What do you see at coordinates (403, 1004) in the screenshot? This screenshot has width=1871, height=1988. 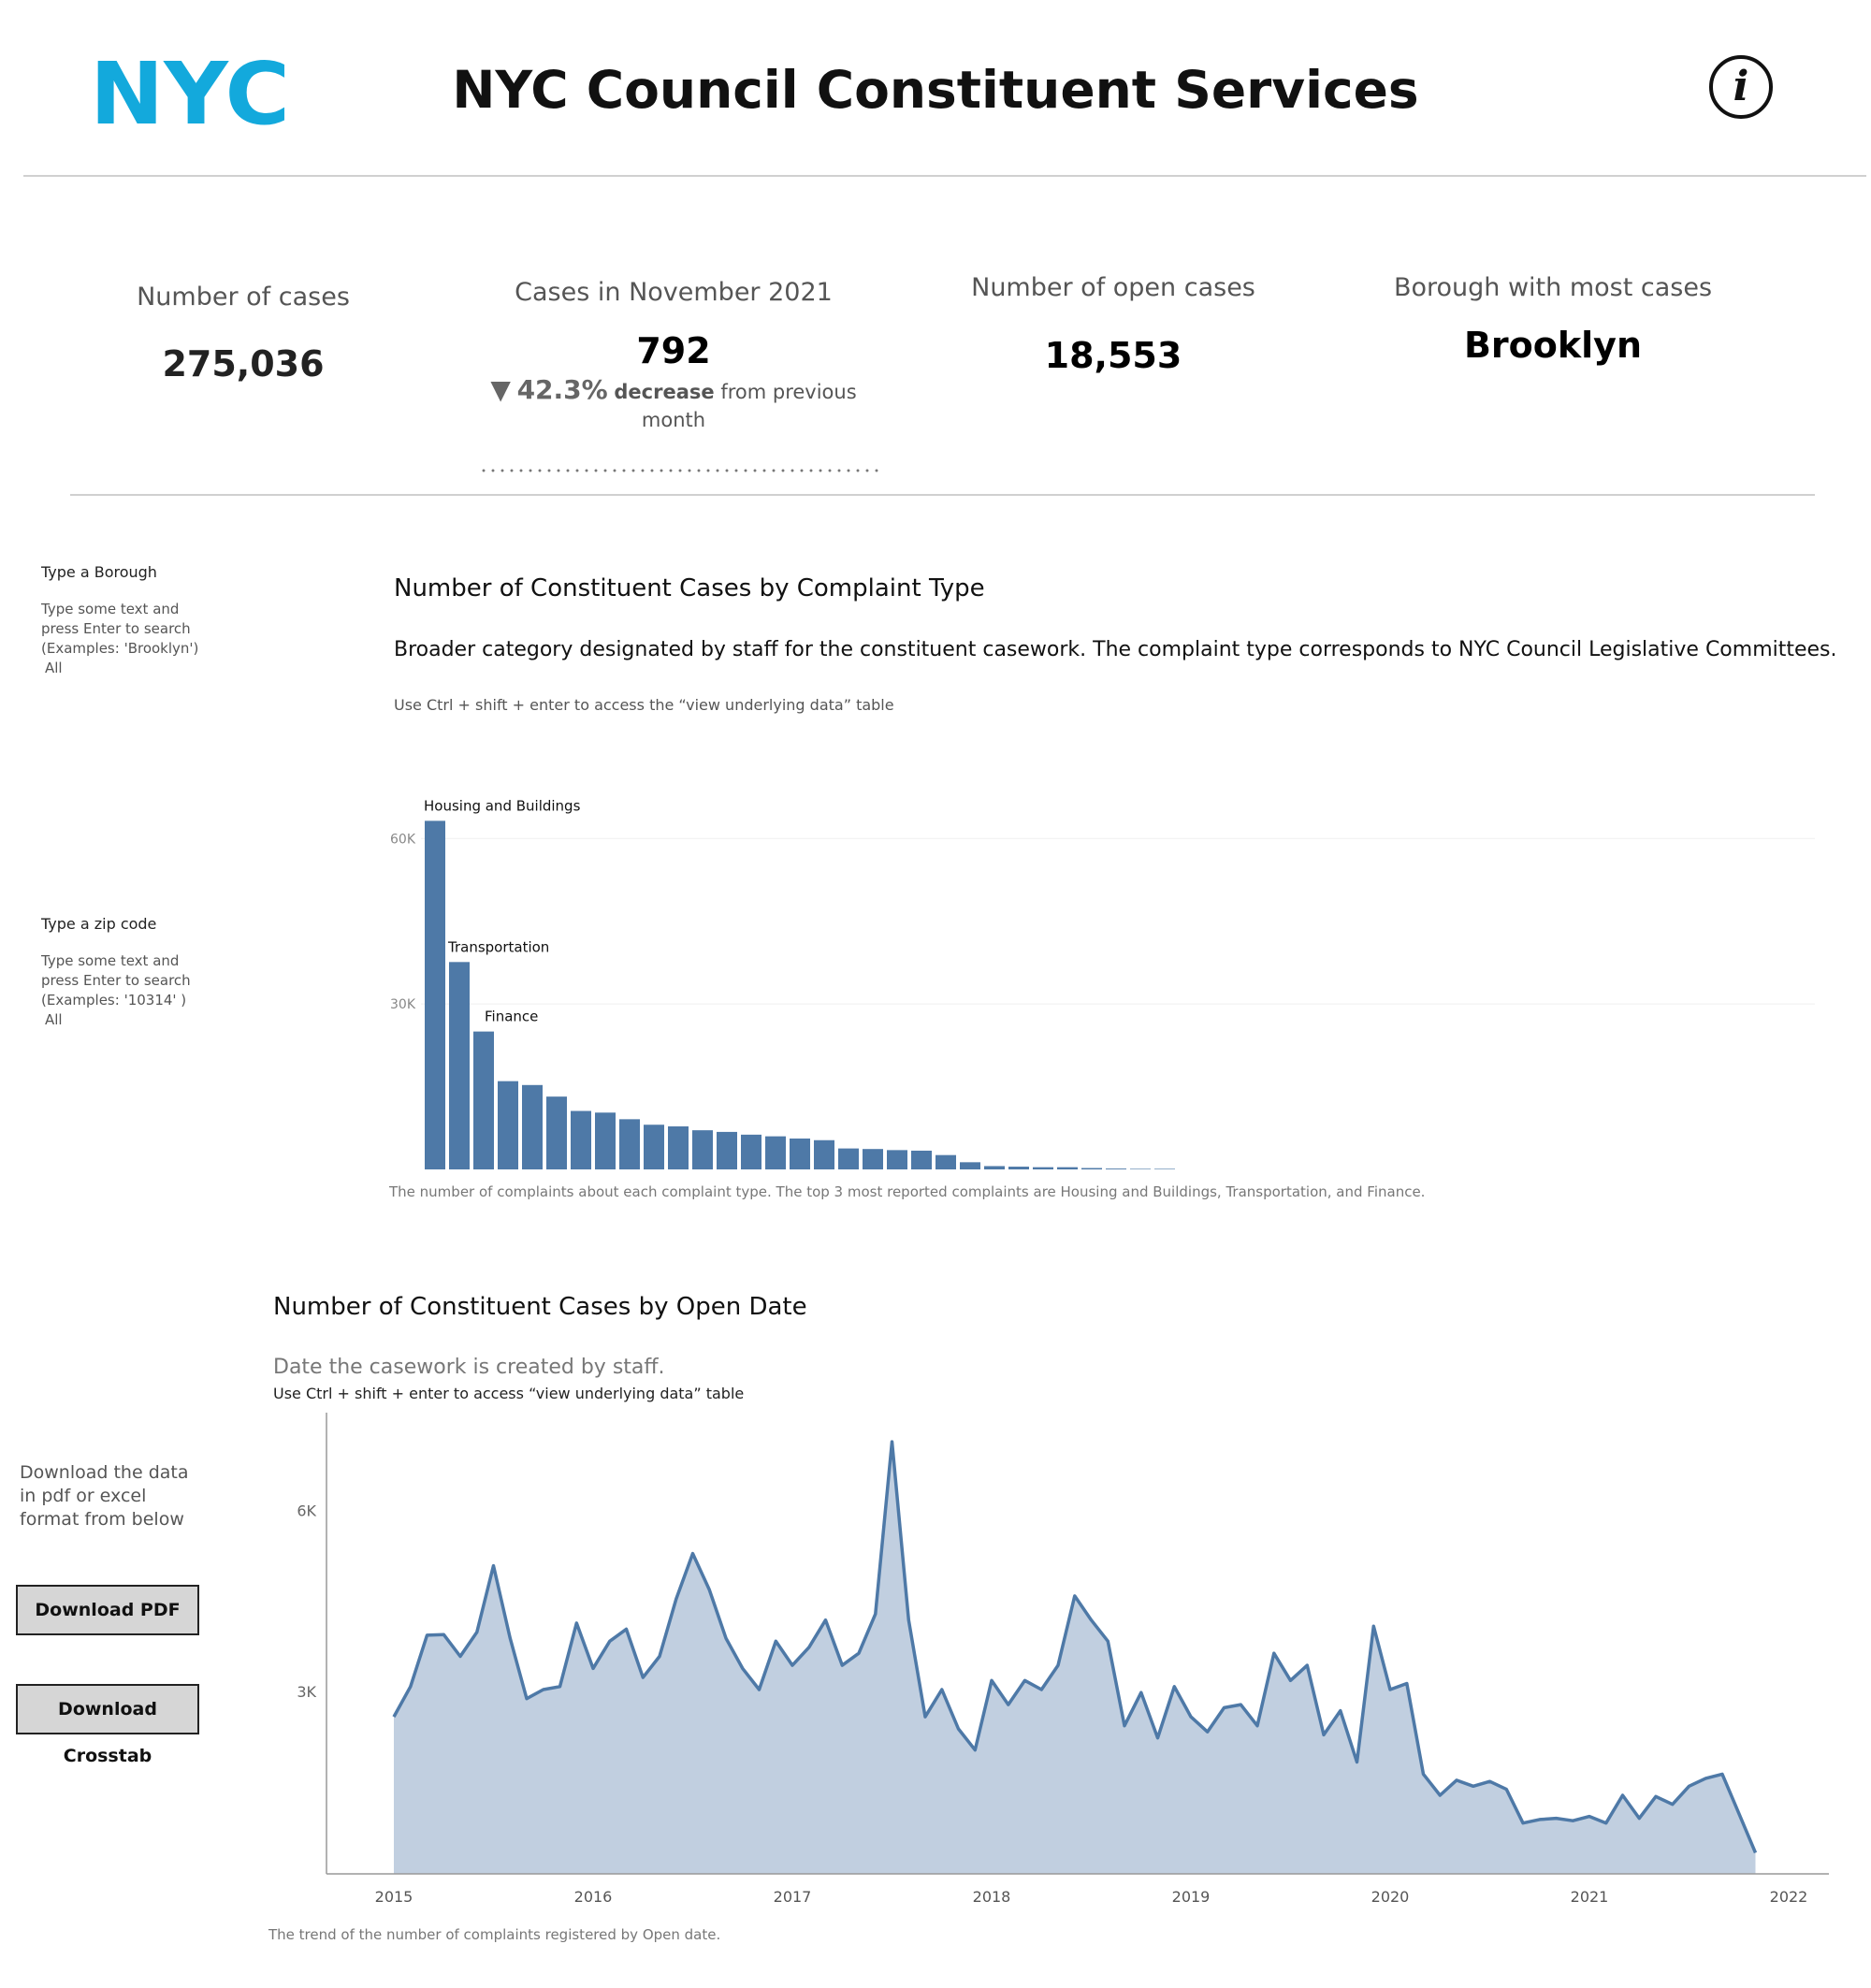 I see `bar-y-tick-label: 30K` at bounding box center [403, 1004].